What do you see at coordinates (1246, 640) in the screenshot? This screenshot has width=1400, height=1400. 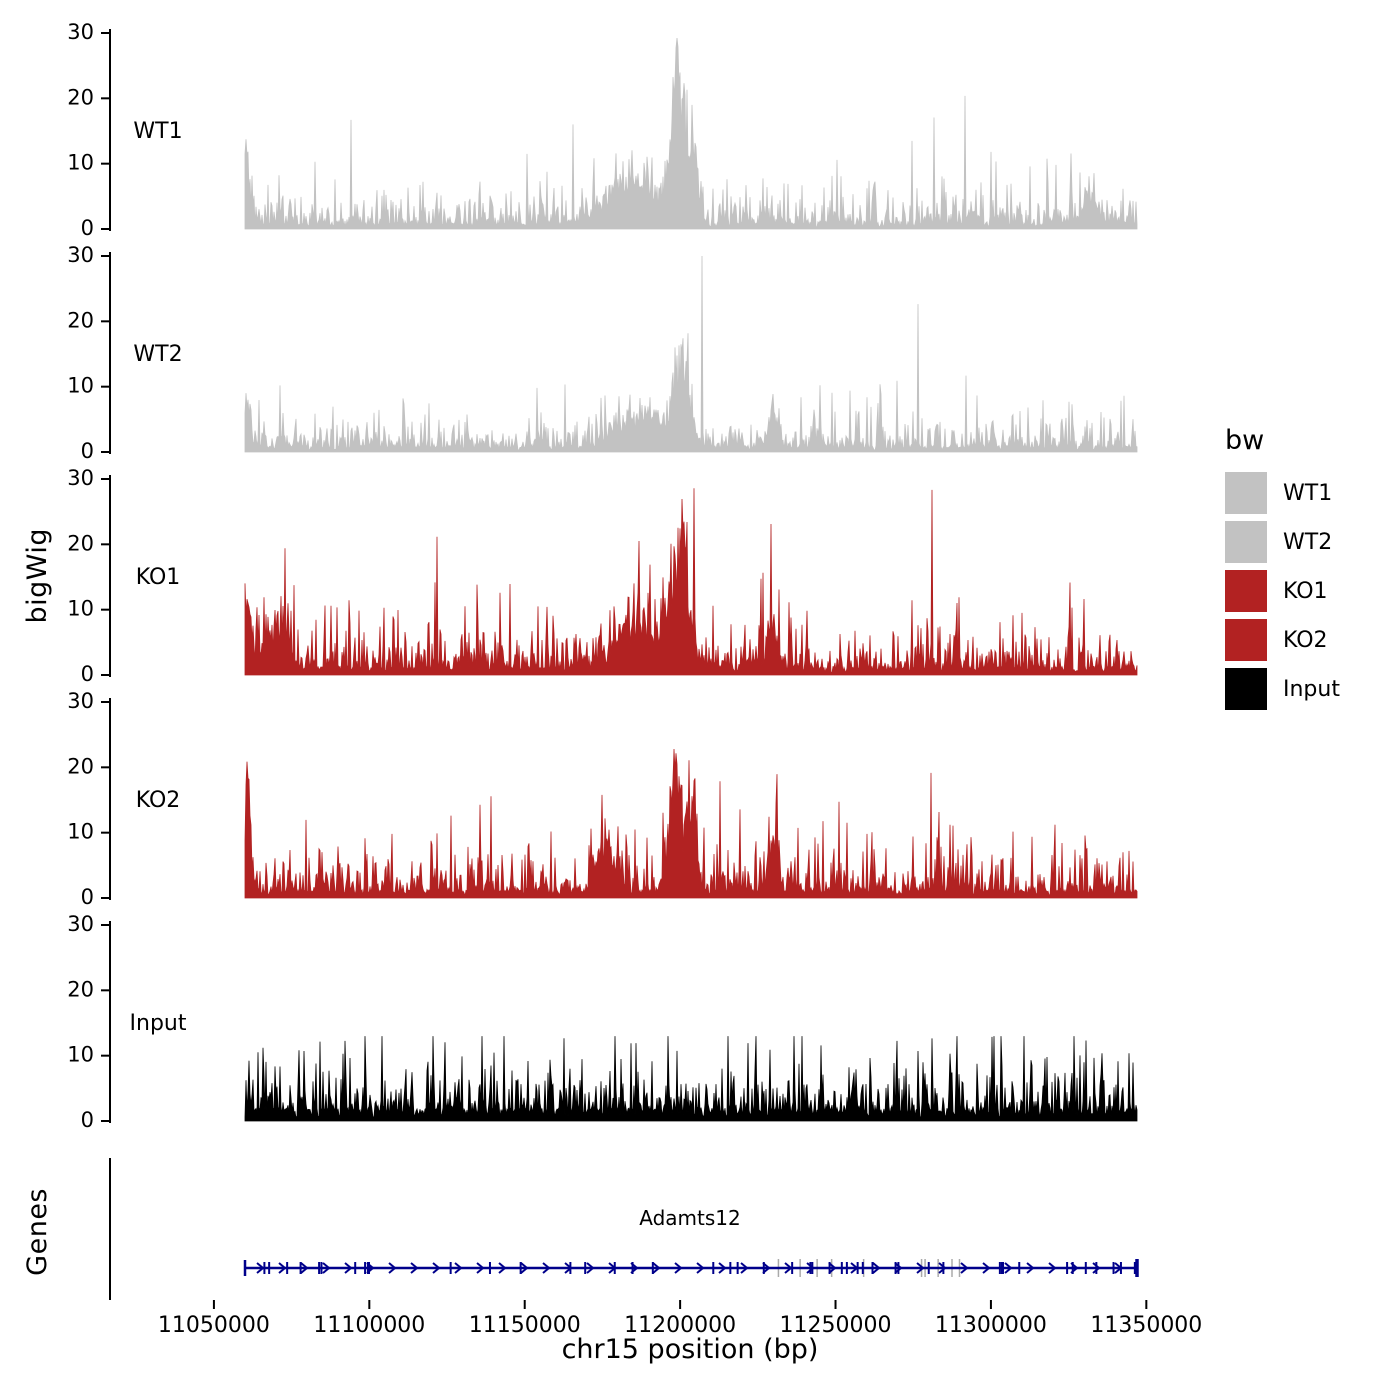 I see `legend-swatch-ko2` at bounding box center [1246, 640].